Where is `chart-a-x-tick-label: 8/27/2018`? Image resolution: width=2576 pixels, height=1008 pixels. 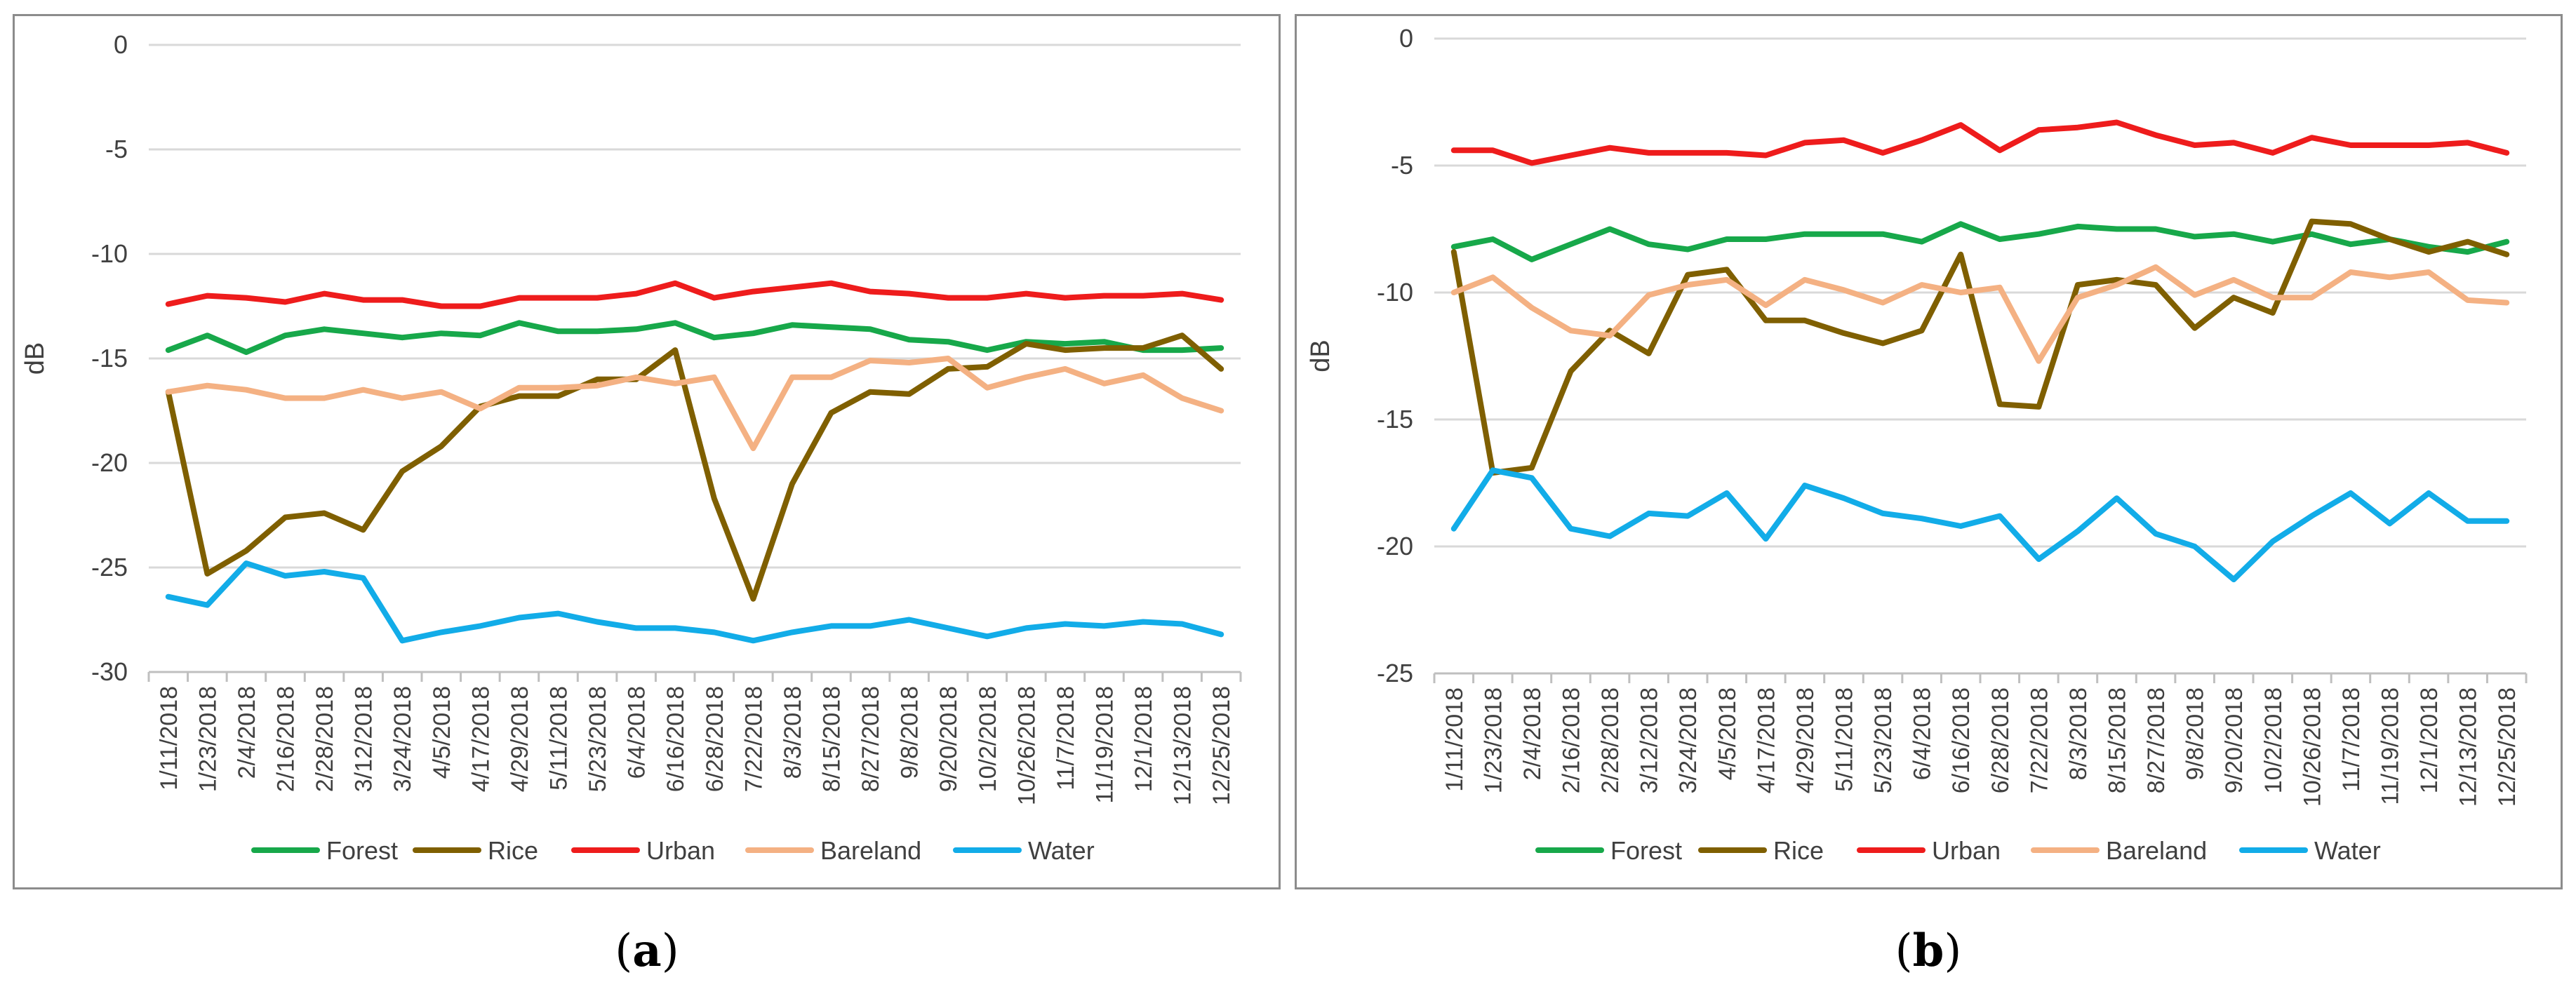
chart-a-x-tick-label: 8/27/2018 is located at coordinates (870, 739).